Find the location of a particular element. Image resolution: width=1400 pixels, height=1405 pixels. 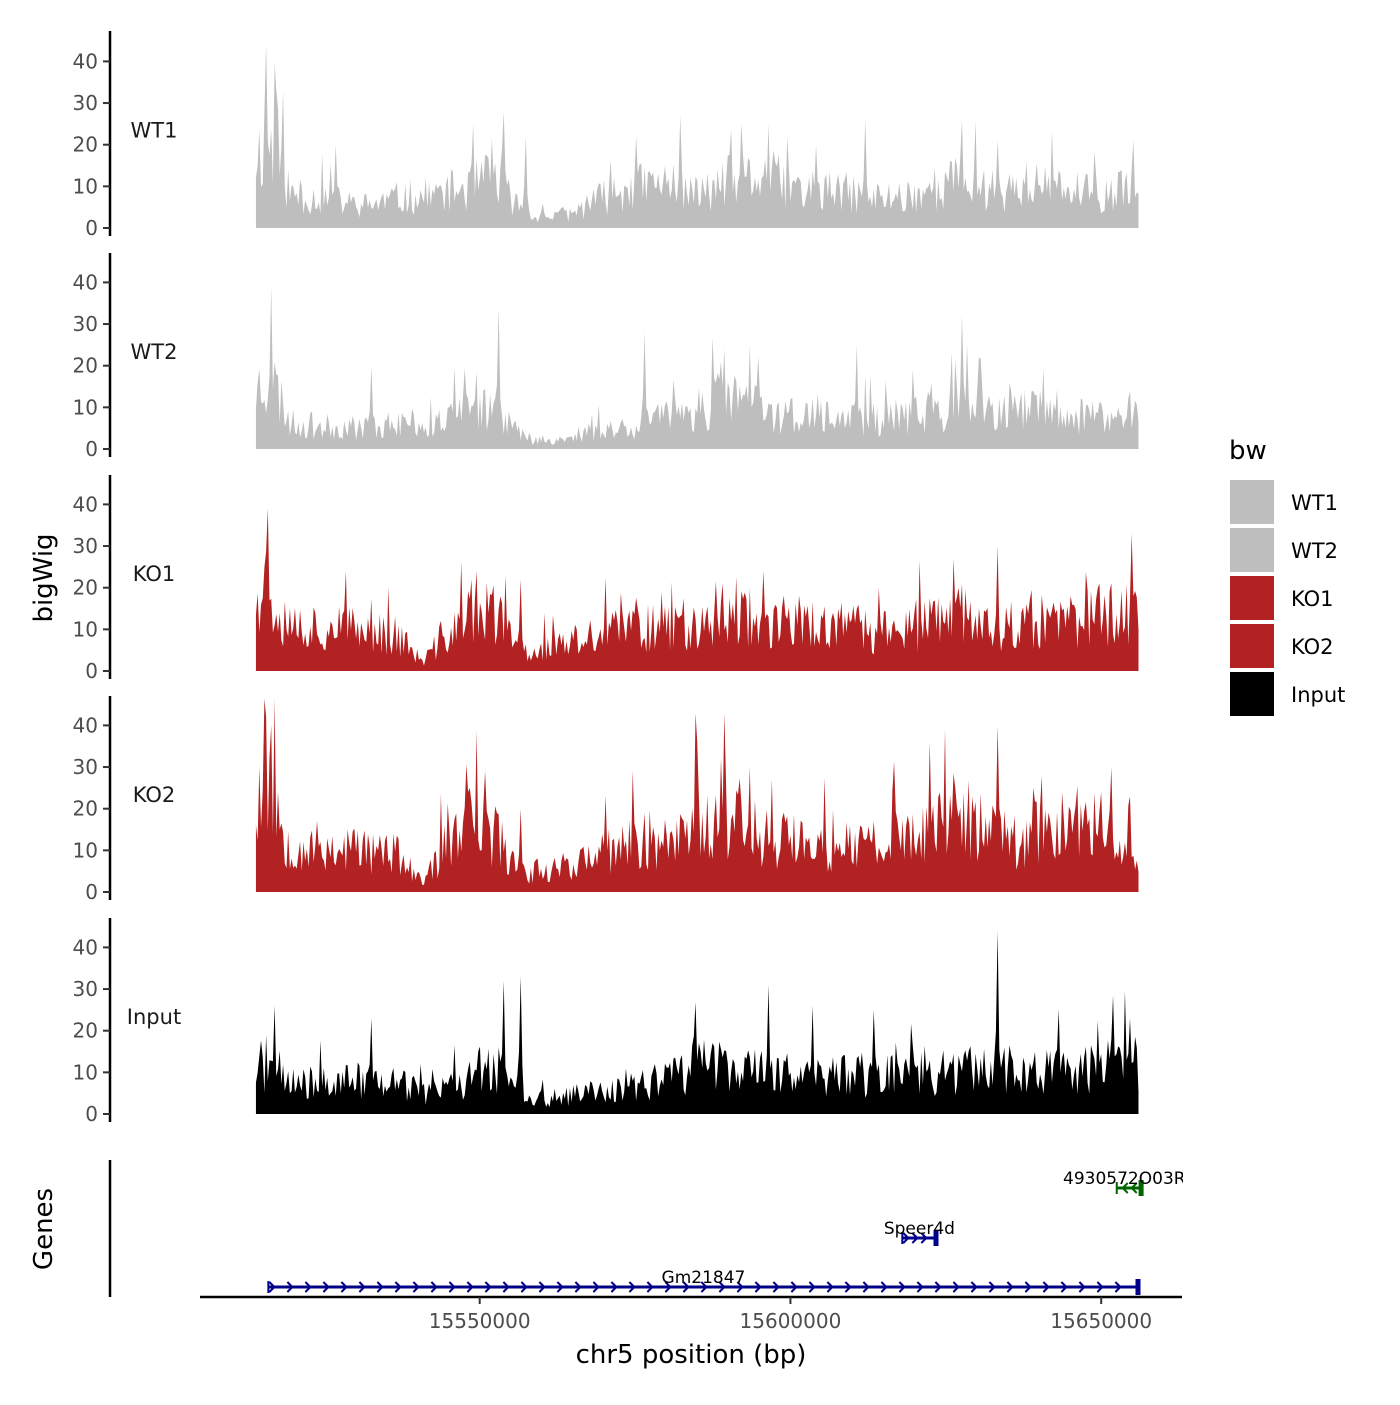

track-label: WT1 is located at coordinates (154, 131).